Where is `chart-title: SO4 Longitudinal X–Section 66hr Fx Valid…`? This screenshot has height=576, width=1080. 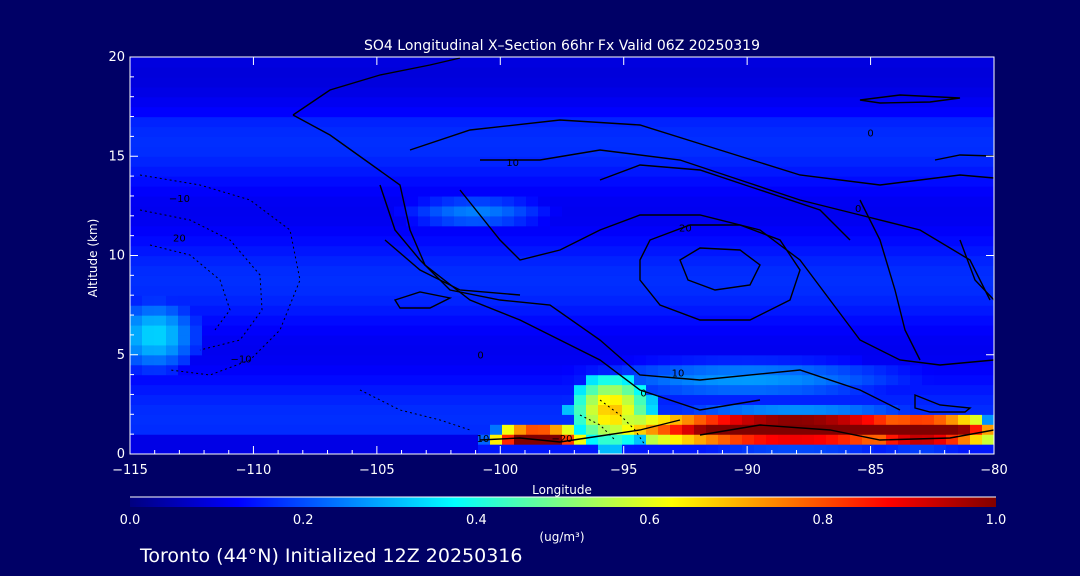 chart-title: SO4 Longitudinal X–Section 66hr Fx Valid… is located at coordinates (562, 46).